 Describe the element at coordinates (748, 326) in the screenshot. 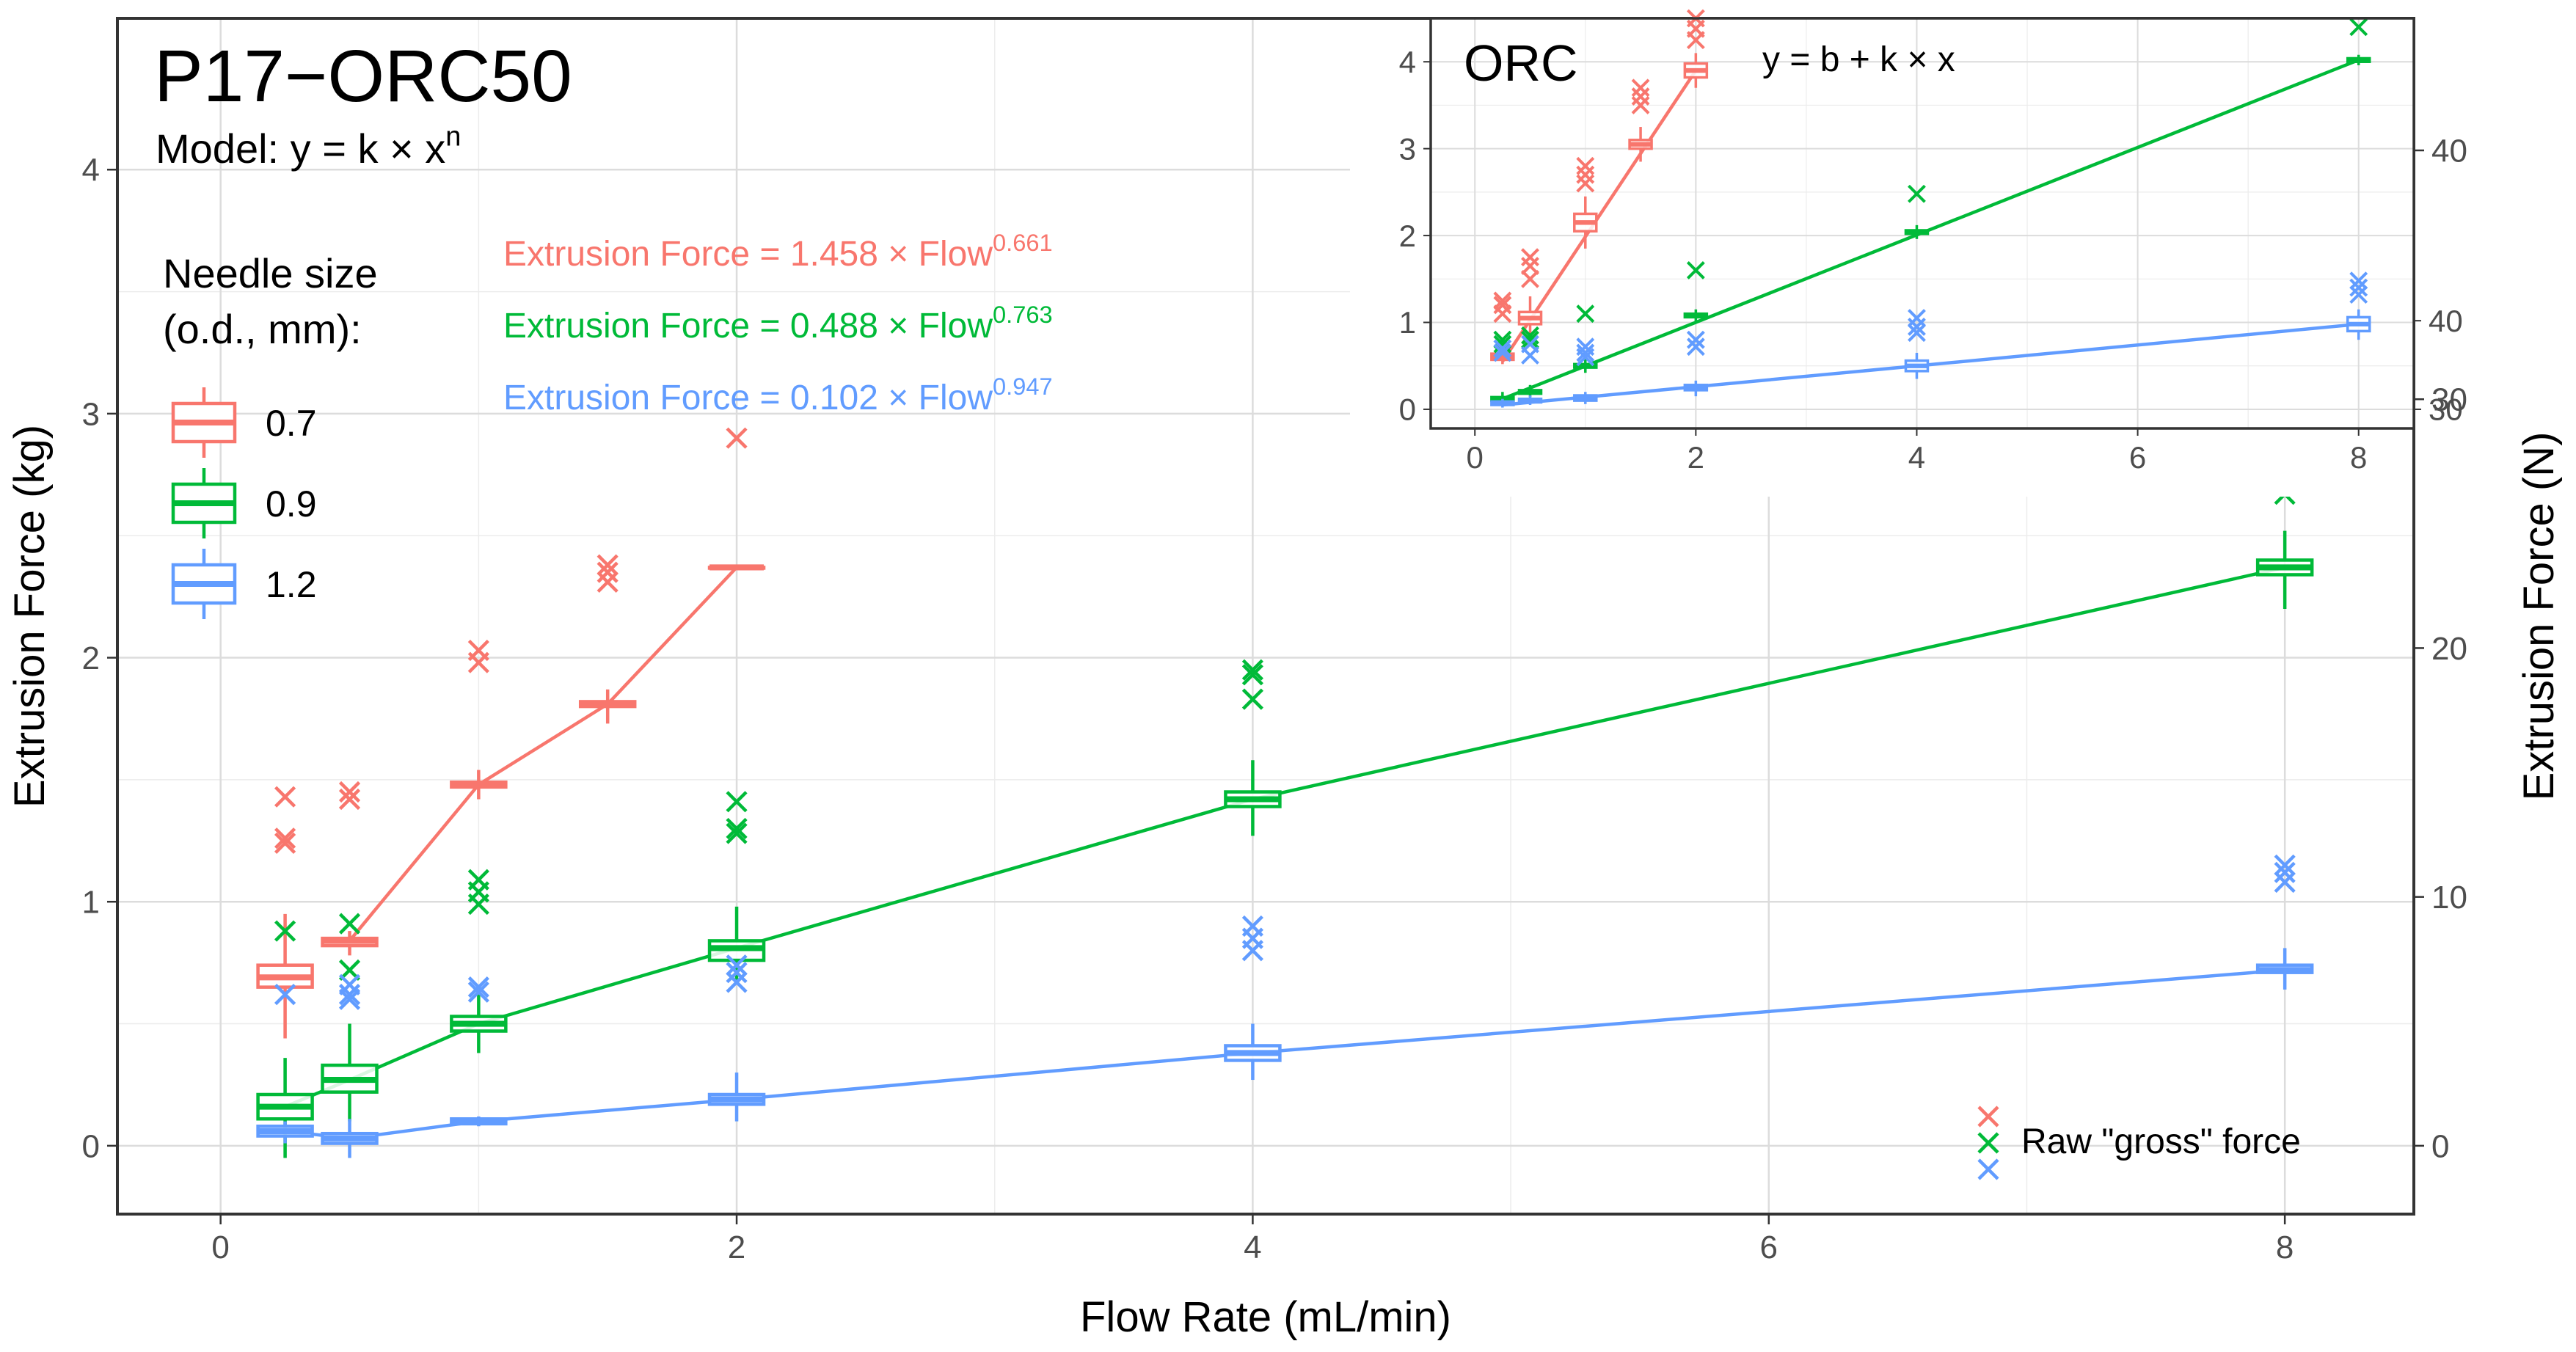

I see `equation-0.9-text: Extrusion Force = 0.488 × Flow` at that location.